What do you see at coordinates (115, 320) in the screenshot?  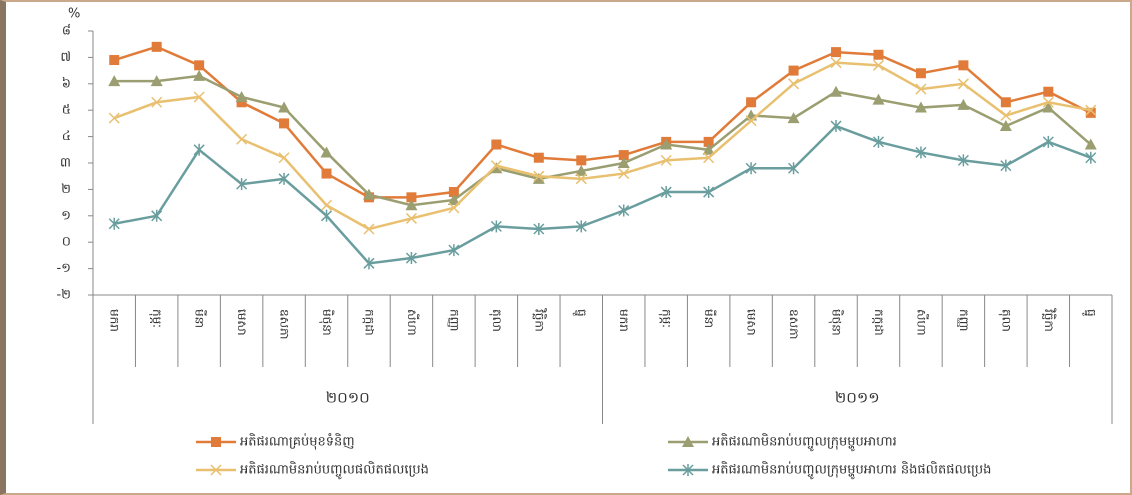 I see `x-tick-label: មករា` at bounding box center [115, 320].